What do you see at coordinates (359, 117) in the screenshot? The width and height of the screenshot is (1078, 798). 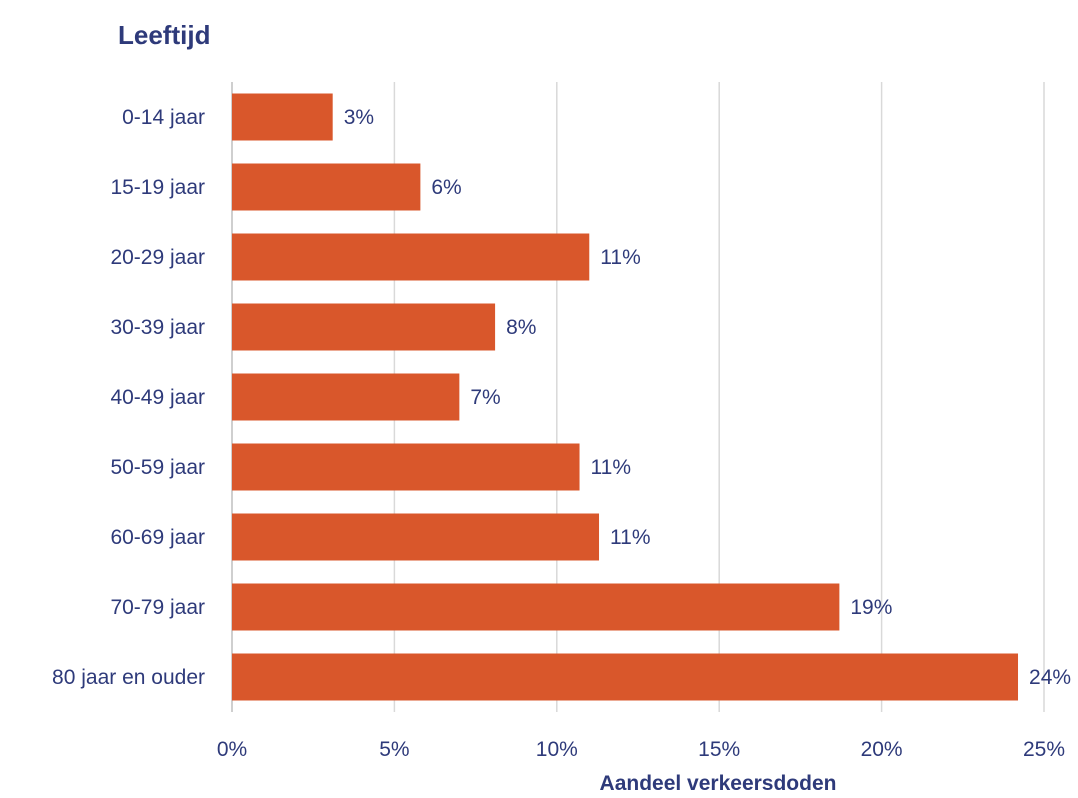 I see `data-label: 3%` at bounding box center [359, 117].